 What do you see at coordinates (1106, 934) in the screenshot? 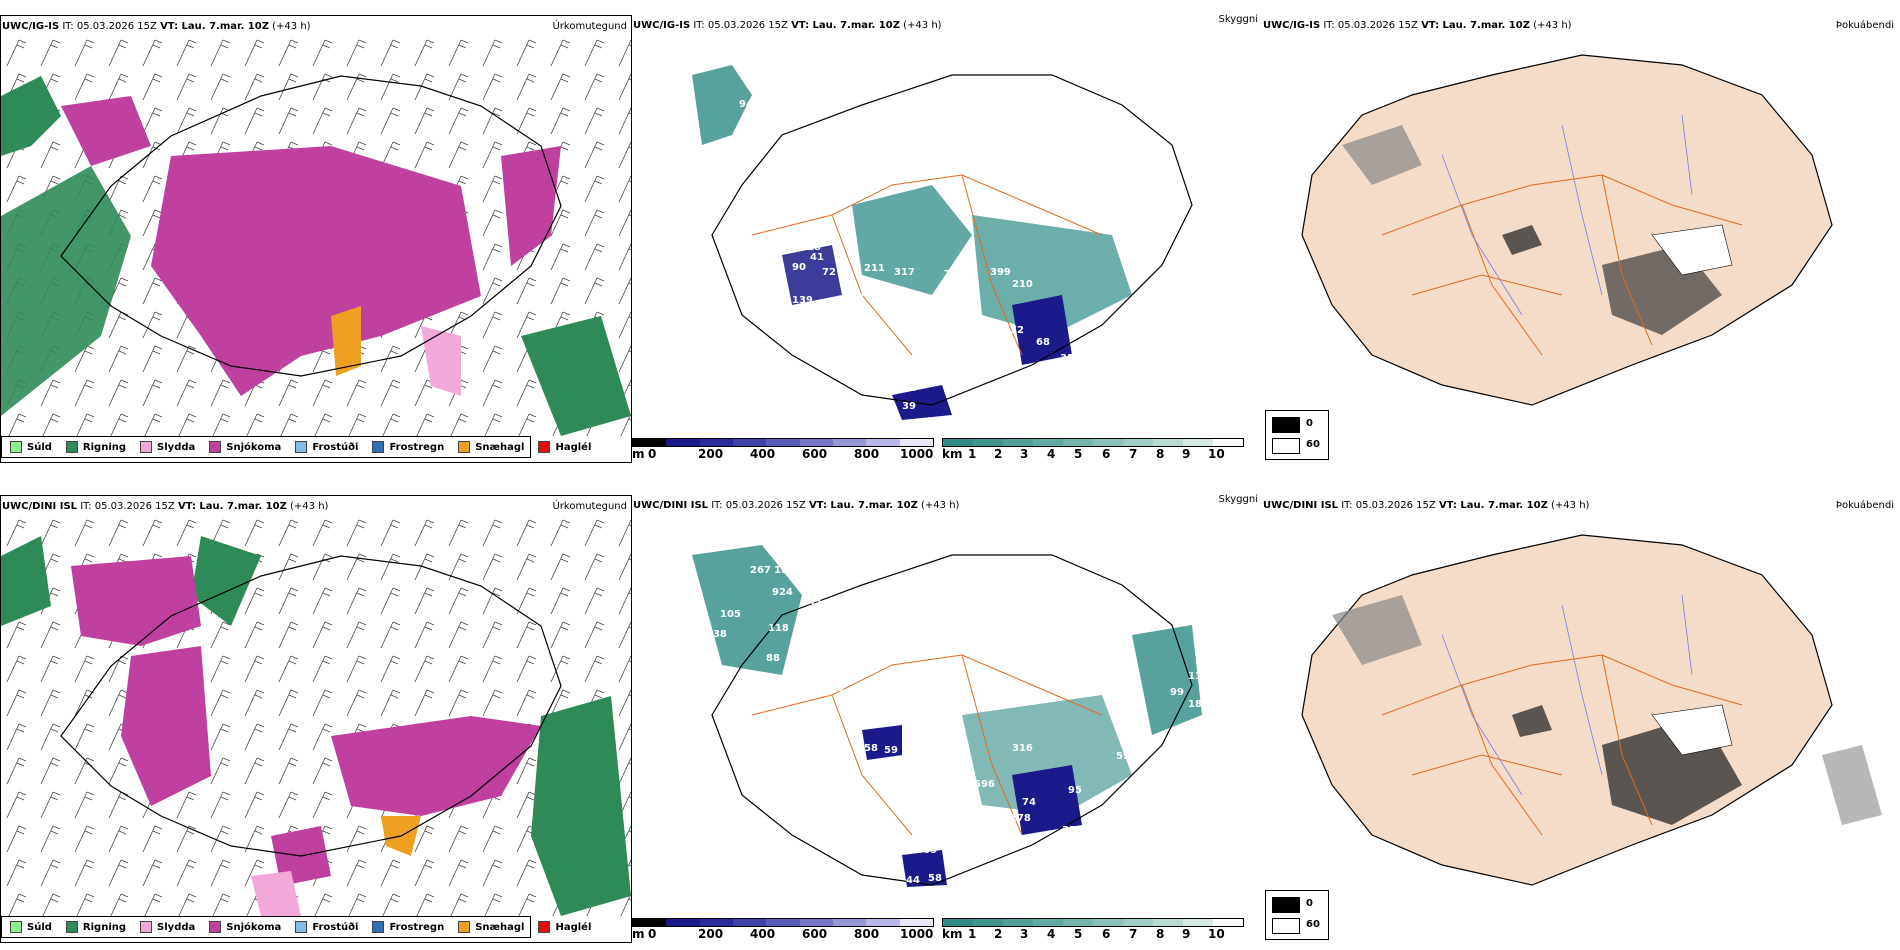
I see `scale-tick: 6` at bounding box center [1106, 934].